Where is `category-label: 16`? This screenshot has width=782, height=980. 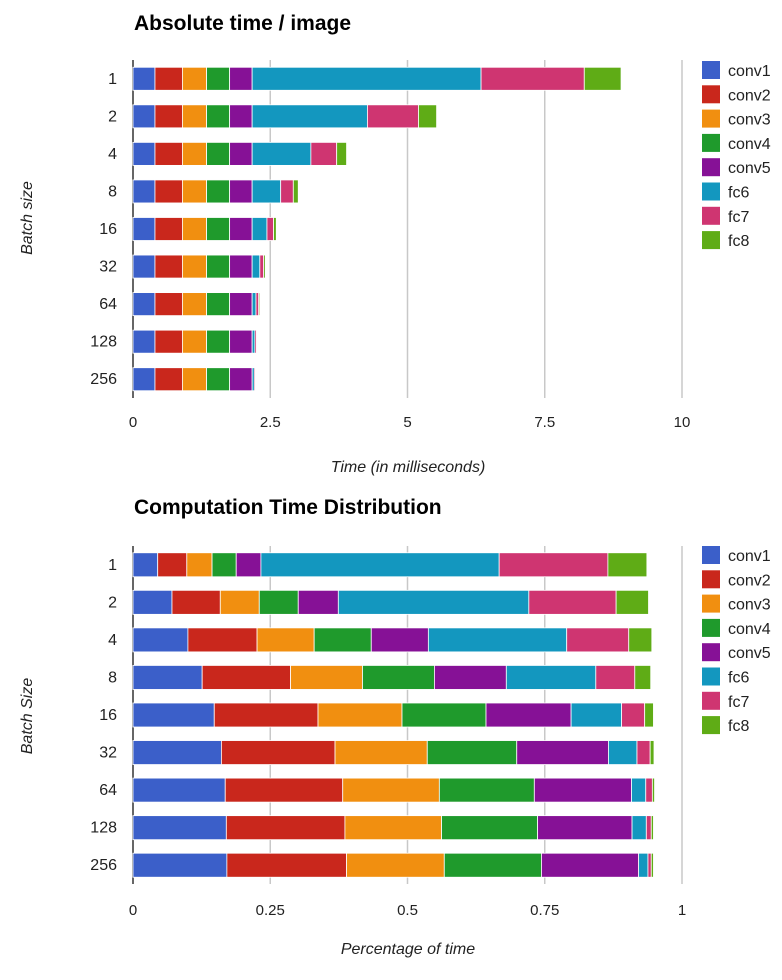
category-label: 16 is located at coordinates (108, 715).